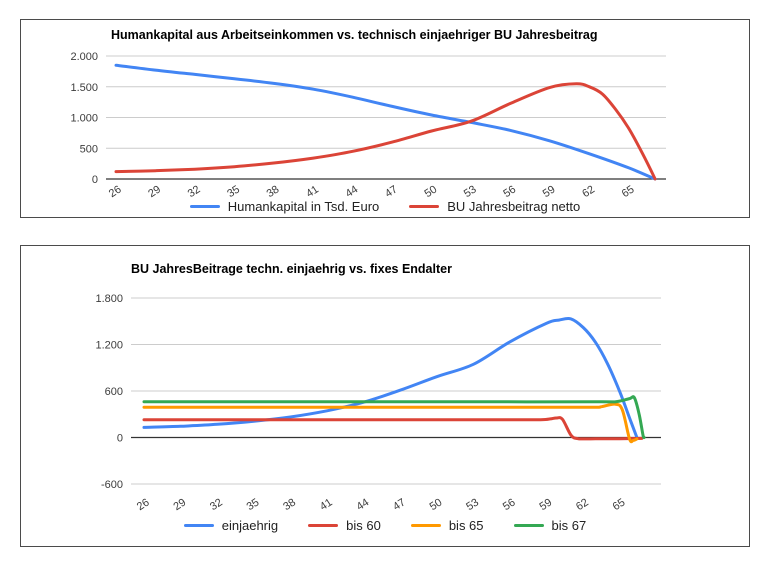 The height and width of the screenshot is (562, 763). I want to click on chart2-legend: einjaehrig bis 60 bis 65 bis 67, so click(385, 525).